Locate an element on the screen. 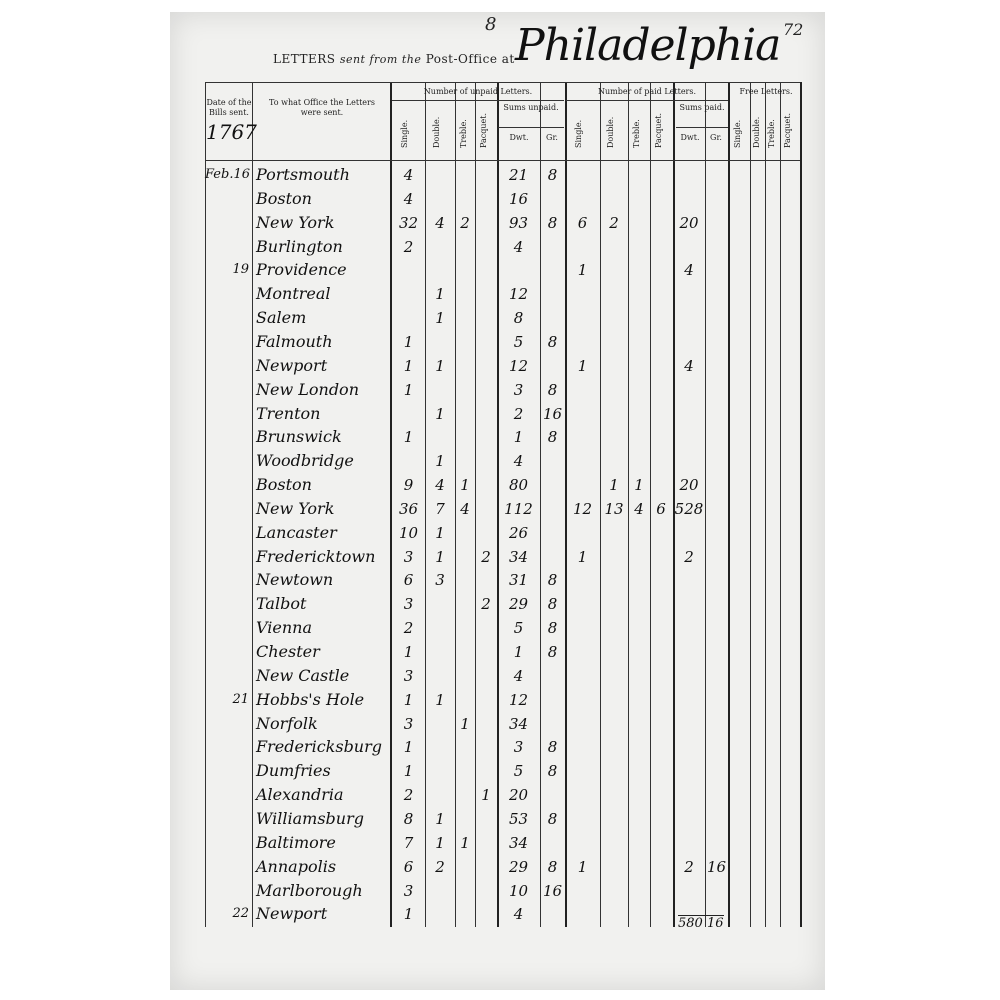  cell-unpaid-dwt: 16 is located at coordinates (518, 198).